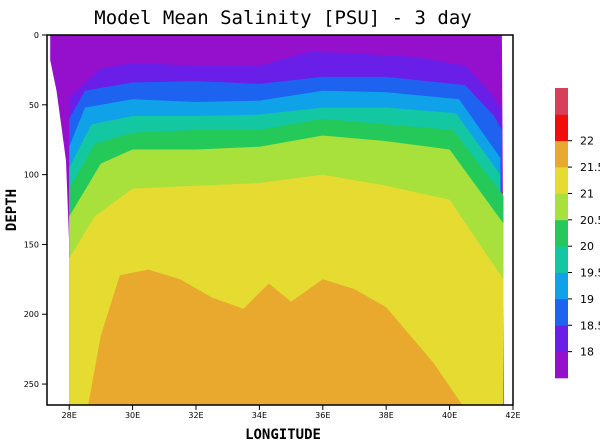  What do you see at coordinates (587, 141) in the screenshot?
I see `colorbar-label: 22` at bounding box center [587, 141].